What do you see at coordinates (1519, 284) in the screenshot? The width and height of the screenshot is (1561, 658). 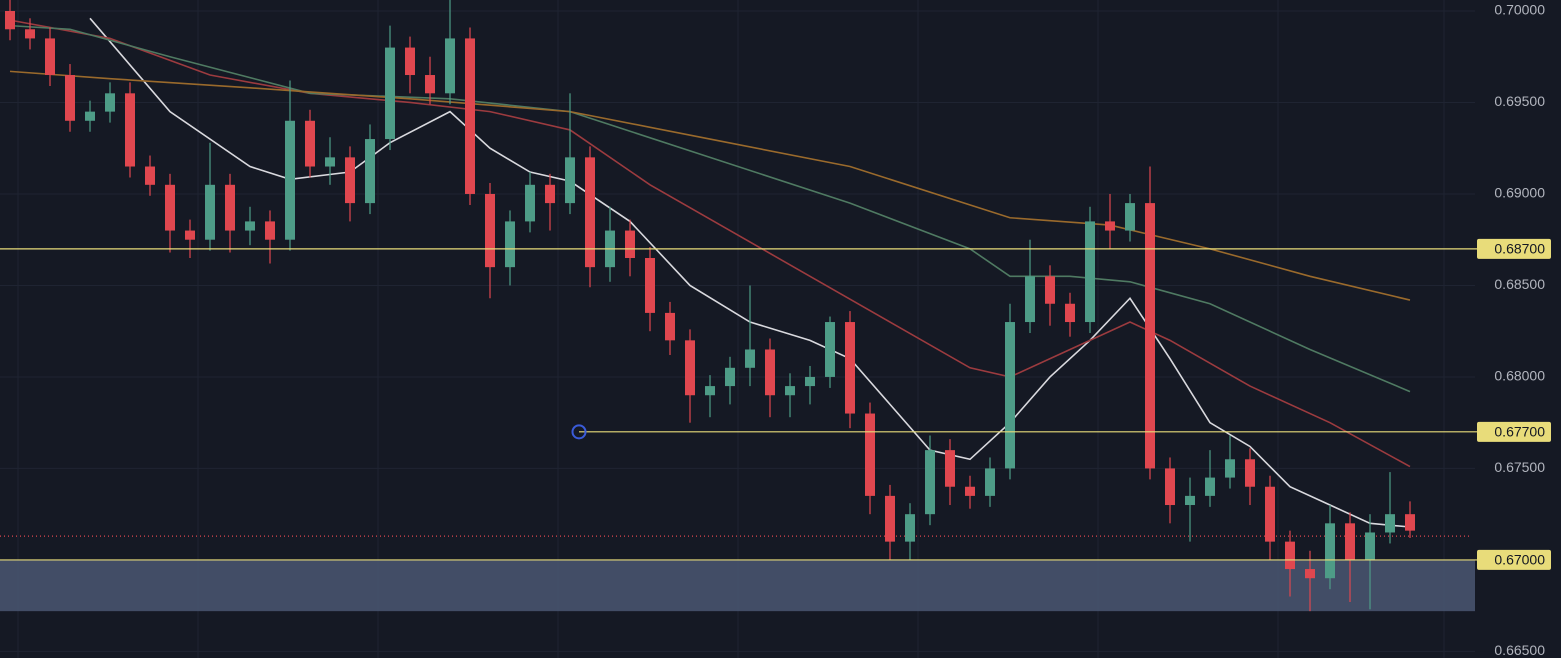 I see `y-tick-label: 0.68500` at bounding box center [1519, 284].